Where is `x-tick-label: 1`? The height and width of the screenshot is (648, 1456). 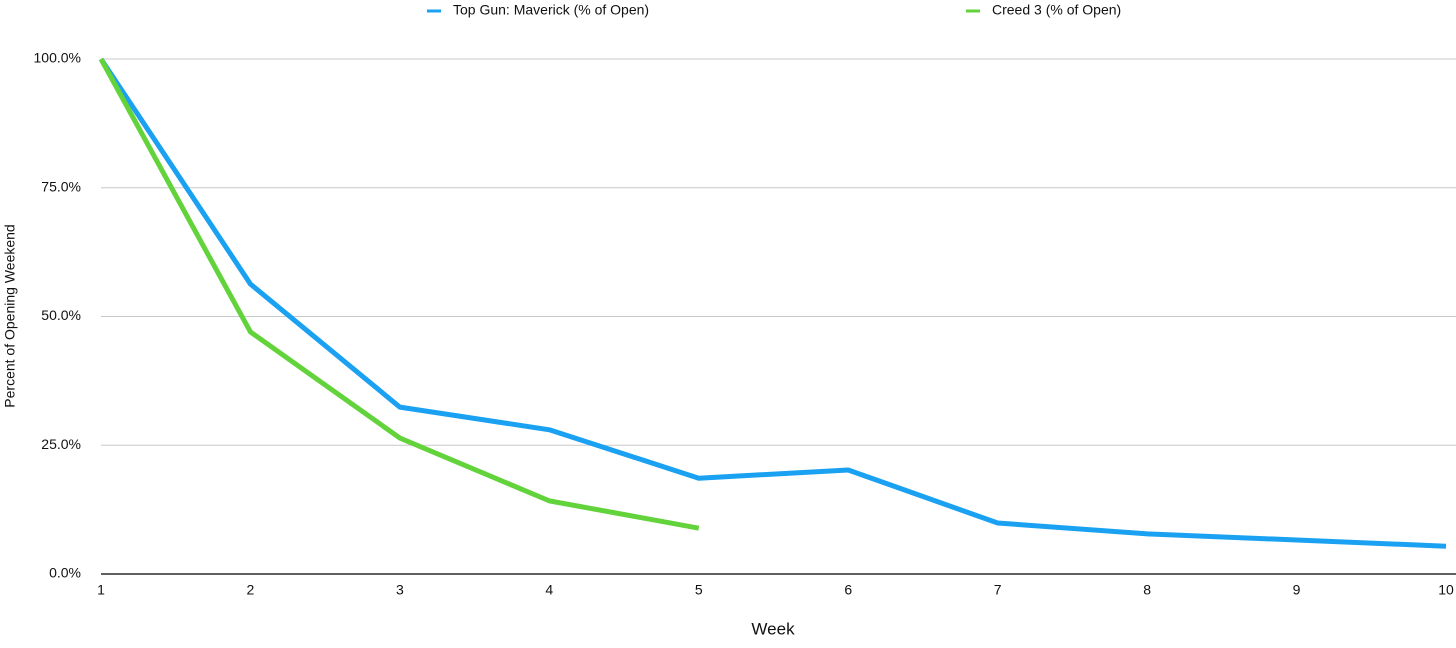
x-tick-label: 1 is located at coordinates (101, 590).